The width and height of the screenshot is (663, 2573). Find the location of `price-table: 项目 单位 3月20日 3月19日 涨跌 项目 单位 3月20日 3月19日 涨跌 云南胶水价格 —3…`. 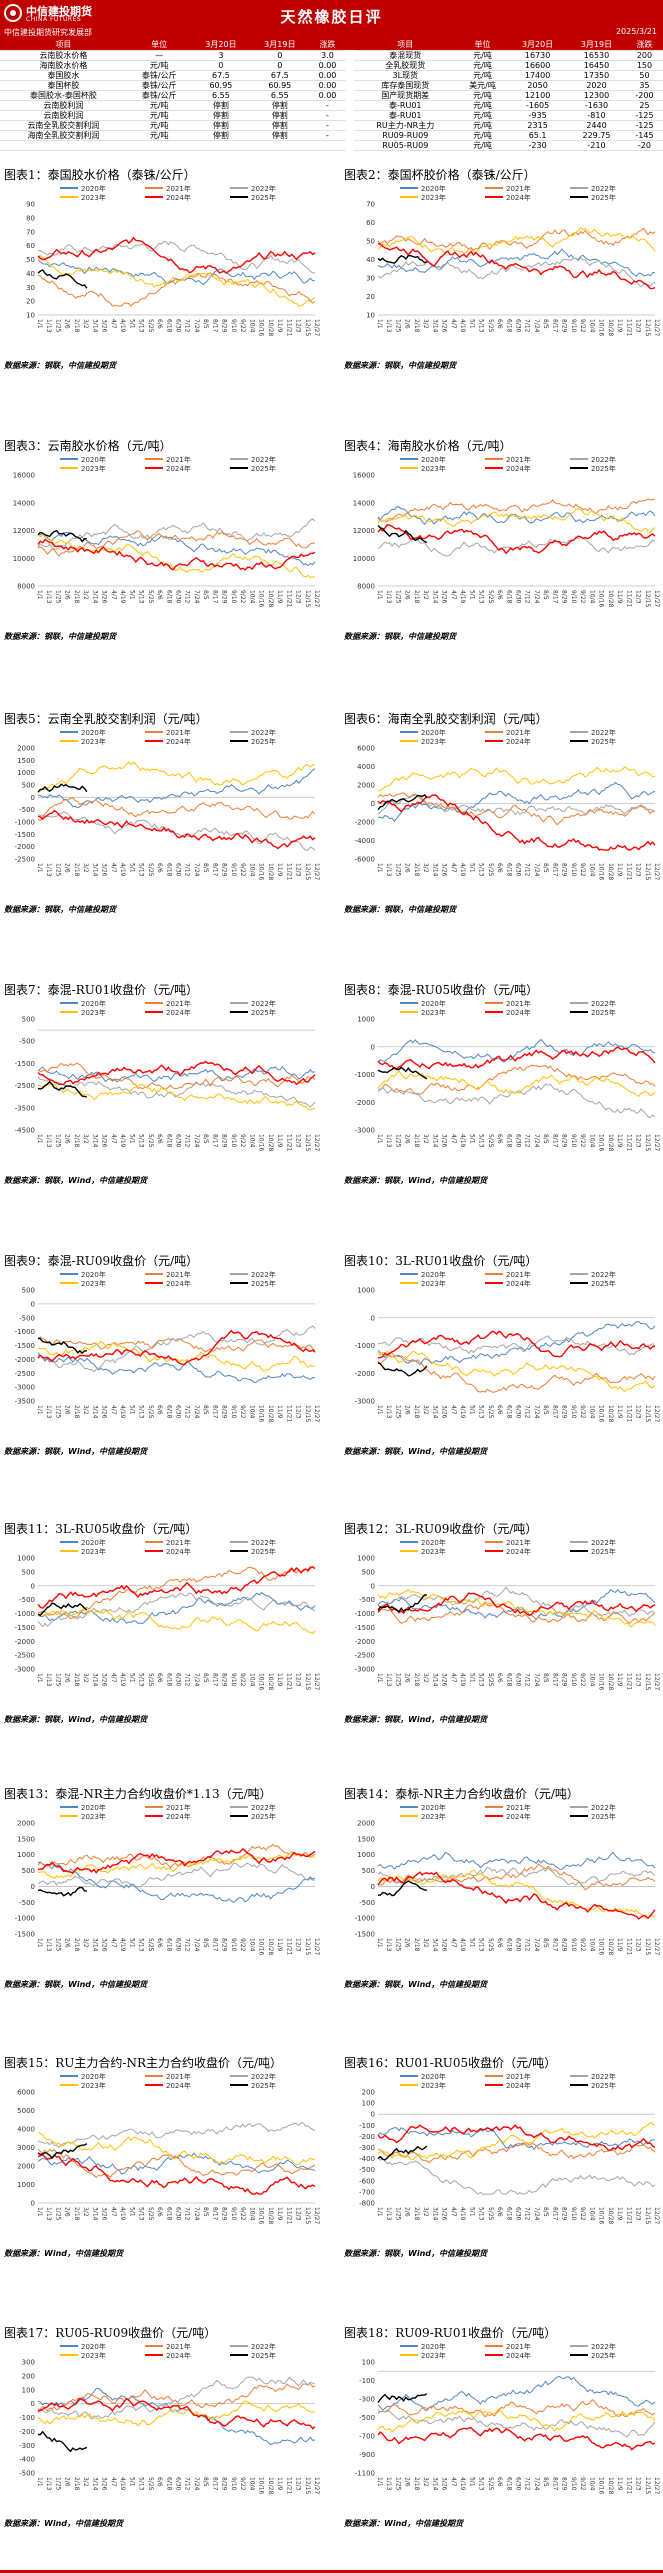

price-table: 项目 单位 3月20日 3月19日 涨跌 项目 单位 3月20日 3月19日 涨跌 云南胶水价格 —3… is located at coordinates (331, 95).